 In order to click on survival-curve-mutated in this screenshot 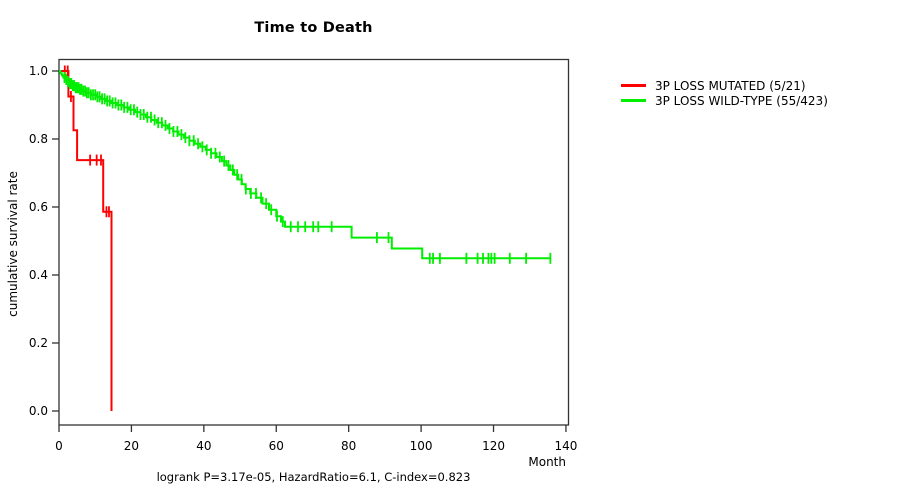, I will do `click(86, 240)`.